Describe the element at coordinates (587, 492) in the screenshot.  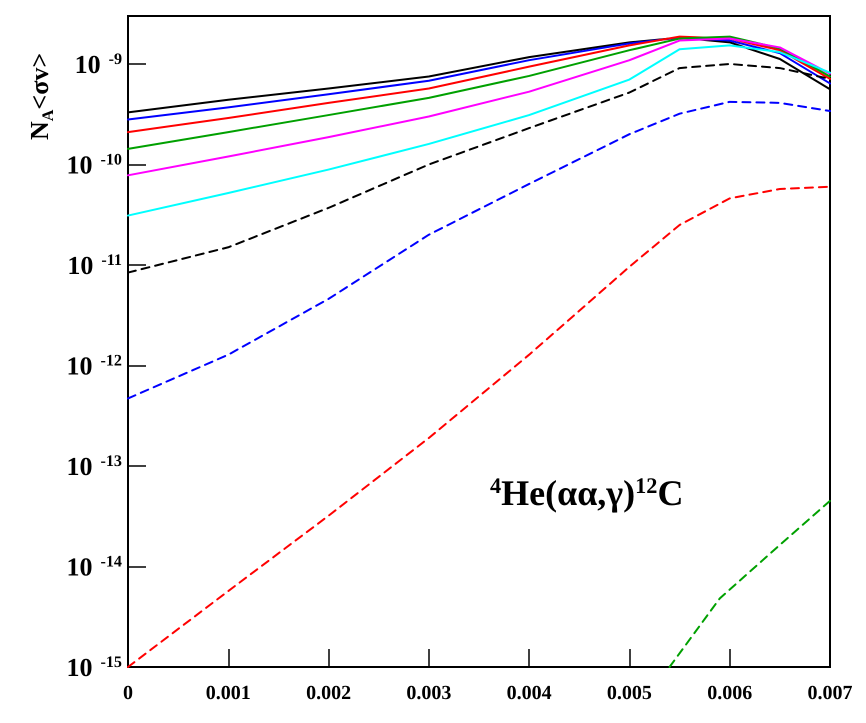
I see `annotation: $^{4}$He(αα,γ)$^{12}$C` at that location.